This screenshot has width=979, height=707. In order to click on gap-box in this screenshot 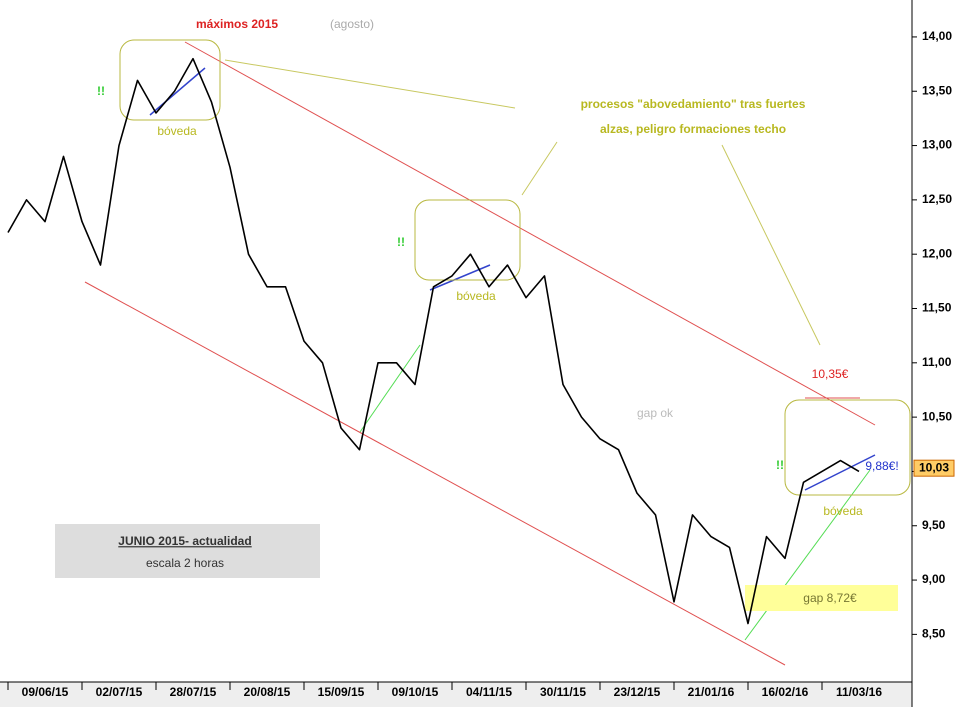, I will do `click(821, 598)`.